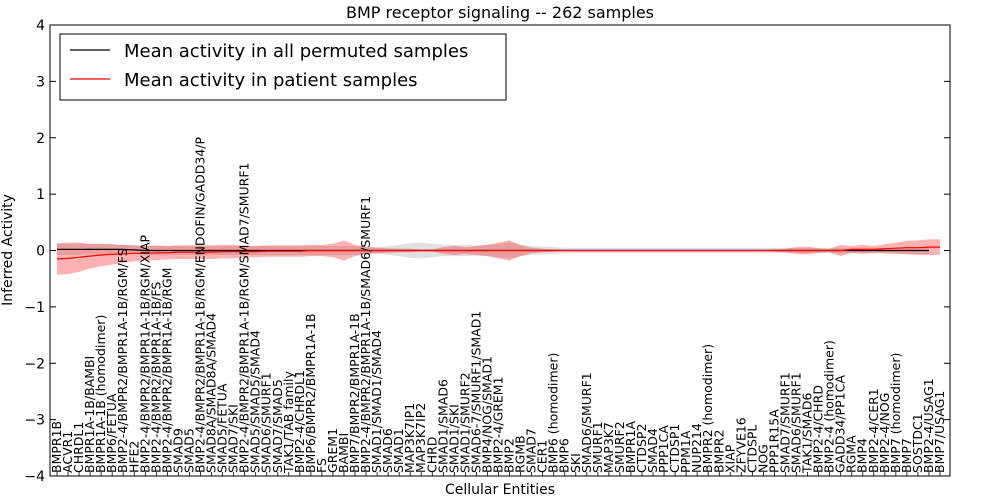 The width and height of the screenshot is (1000, 500). Describe the element at coordinates (740, 445) in the screenshot. I see `x-tick-label: ZFYVE16` at that location.